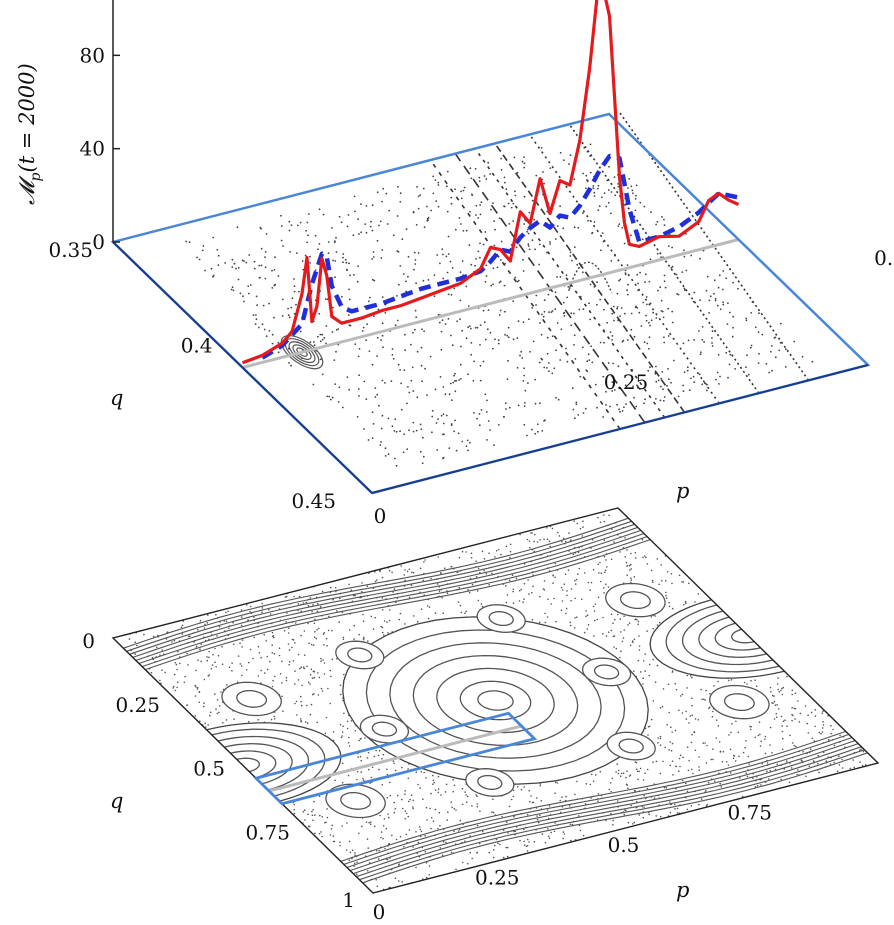  Describe the element at coordinates (501, 618) in the screenshot. I see `orbit-curve` at that location.